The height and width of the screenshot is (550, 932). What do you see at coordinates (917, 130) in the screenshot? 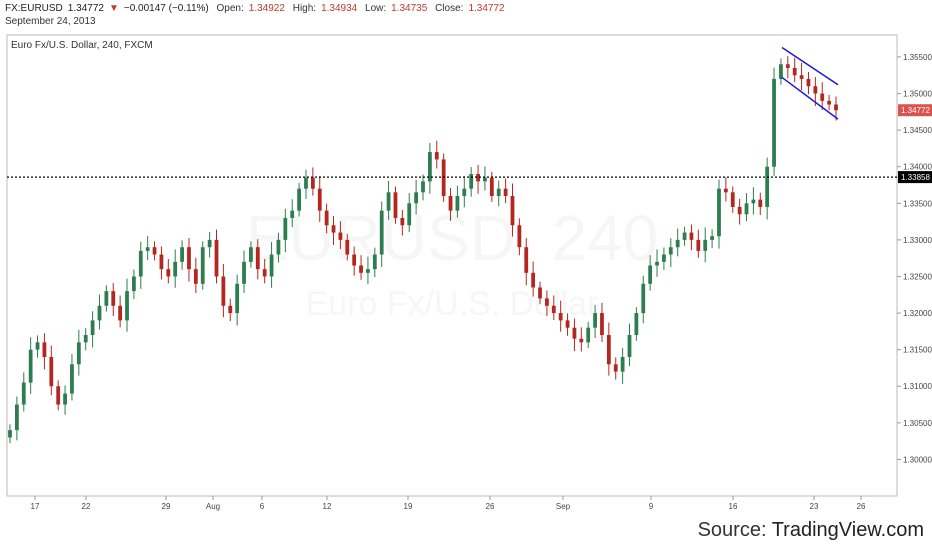
I see `y-tick-label: 1.34500` at bounding box center [917, 130].